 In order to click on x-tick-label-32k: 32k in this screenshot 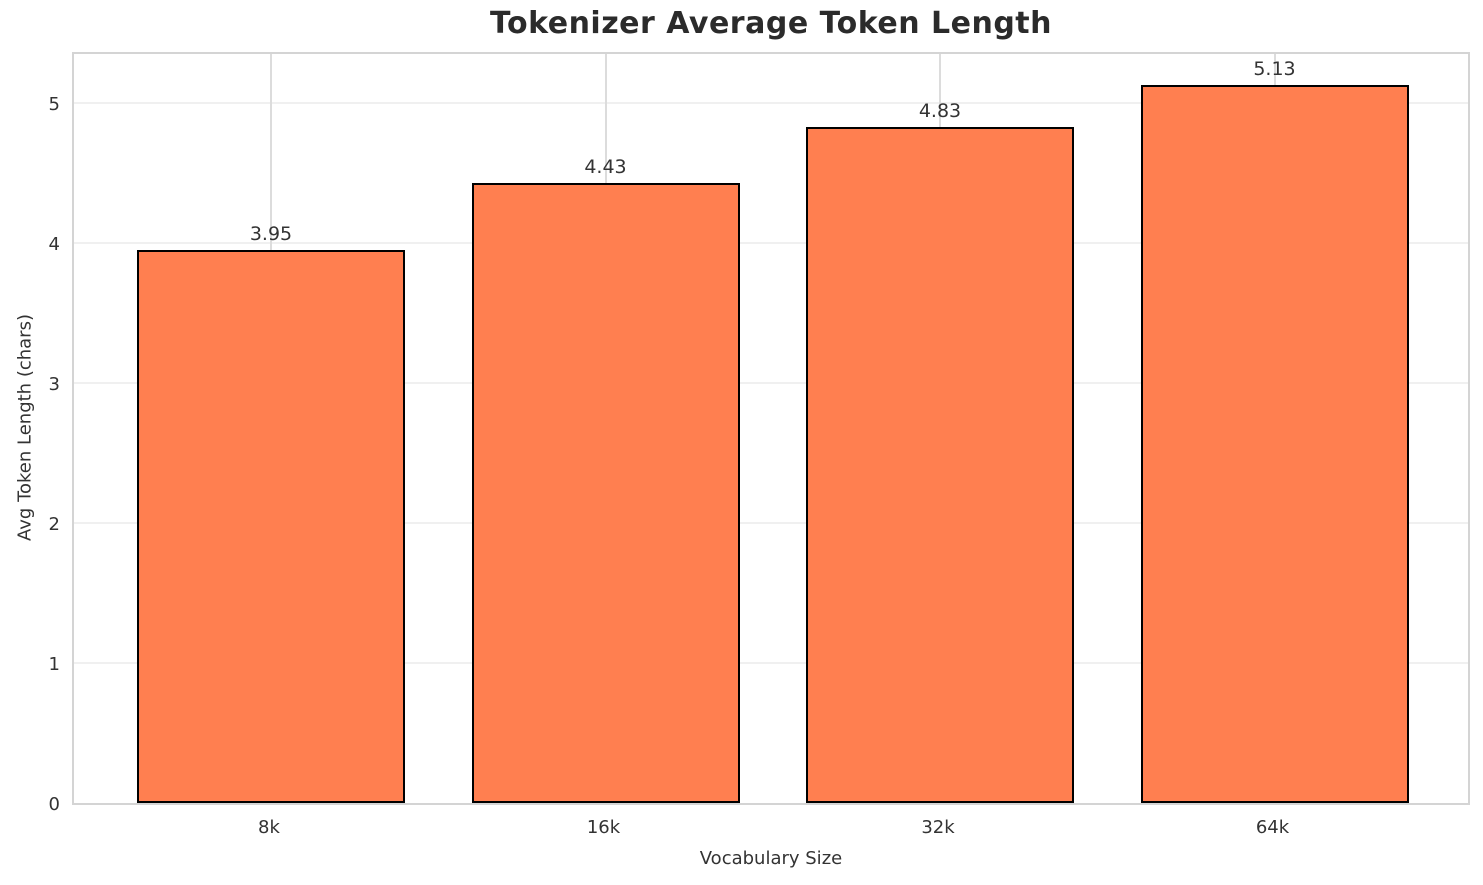, I will do `click(938, 827)`.